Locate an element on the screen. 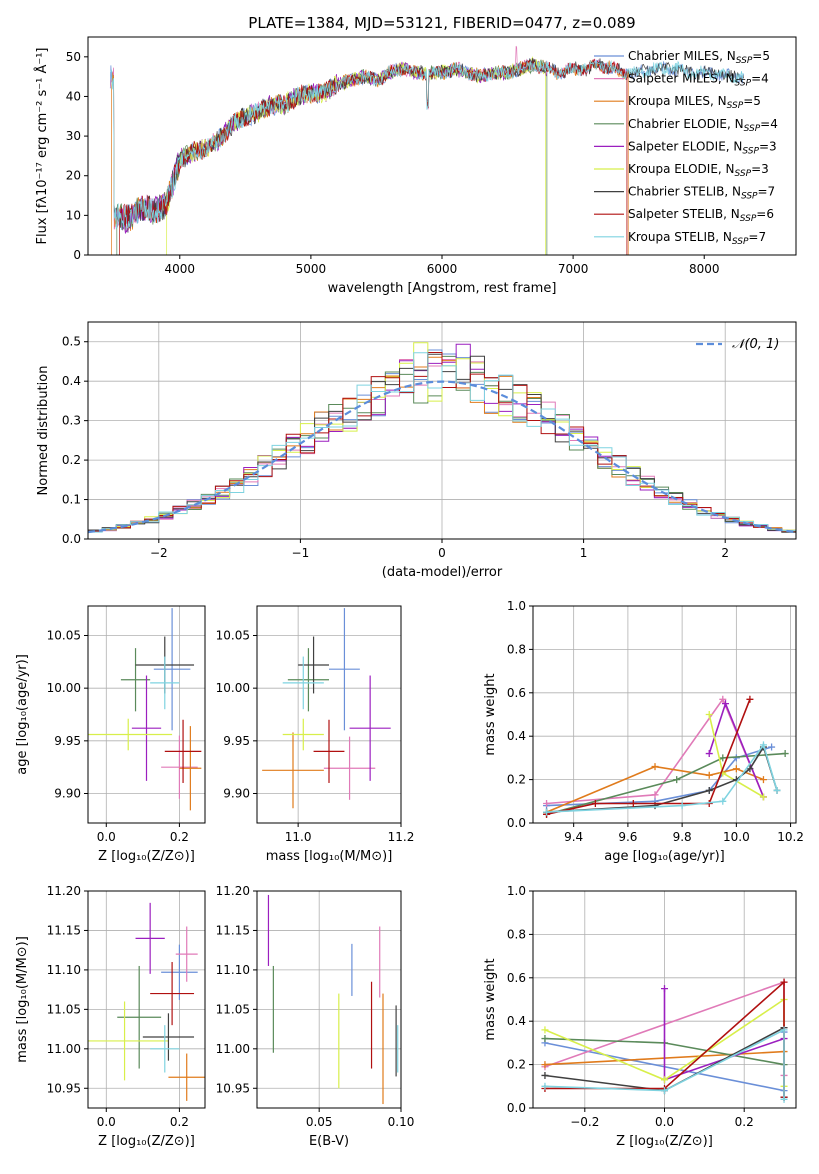 The height and width of the screenshot is (1174, 819). x-axis-label: E(B-V) is located at coordinates (329, 1141).